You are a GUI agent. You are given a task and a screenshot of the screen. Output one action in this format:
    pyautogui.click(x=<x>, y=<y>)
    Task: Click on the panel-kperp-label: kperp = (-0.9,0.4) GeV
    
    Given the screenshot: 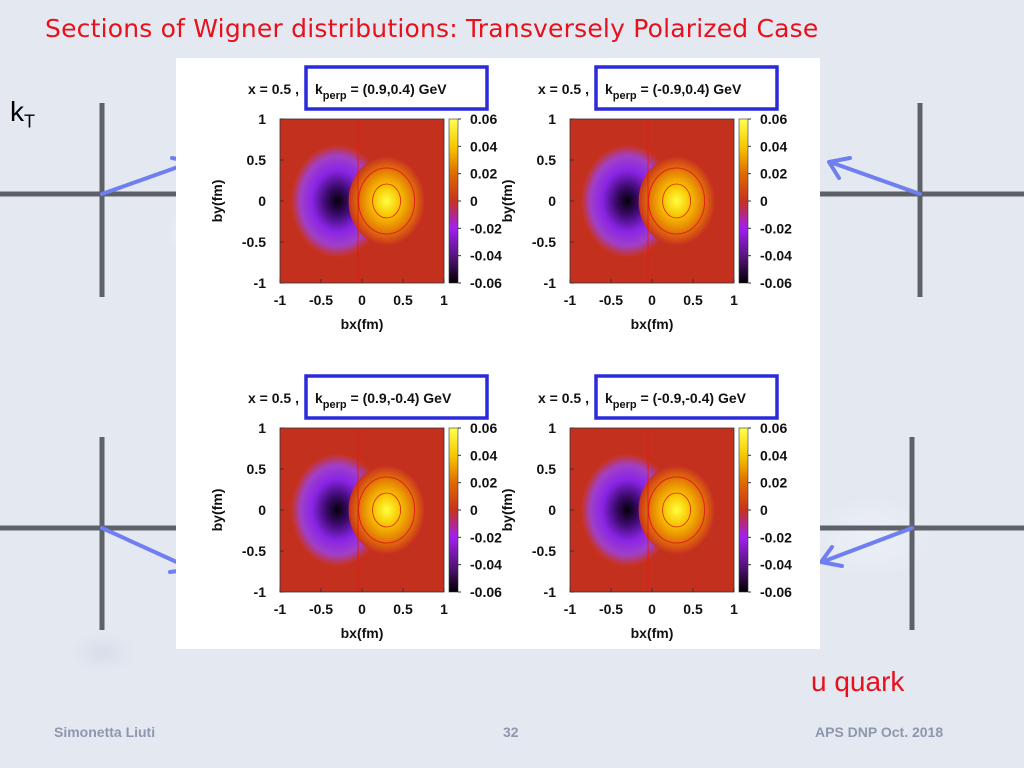 What is the action you would take?
    pyautogui.click(x=673, y=91)
    